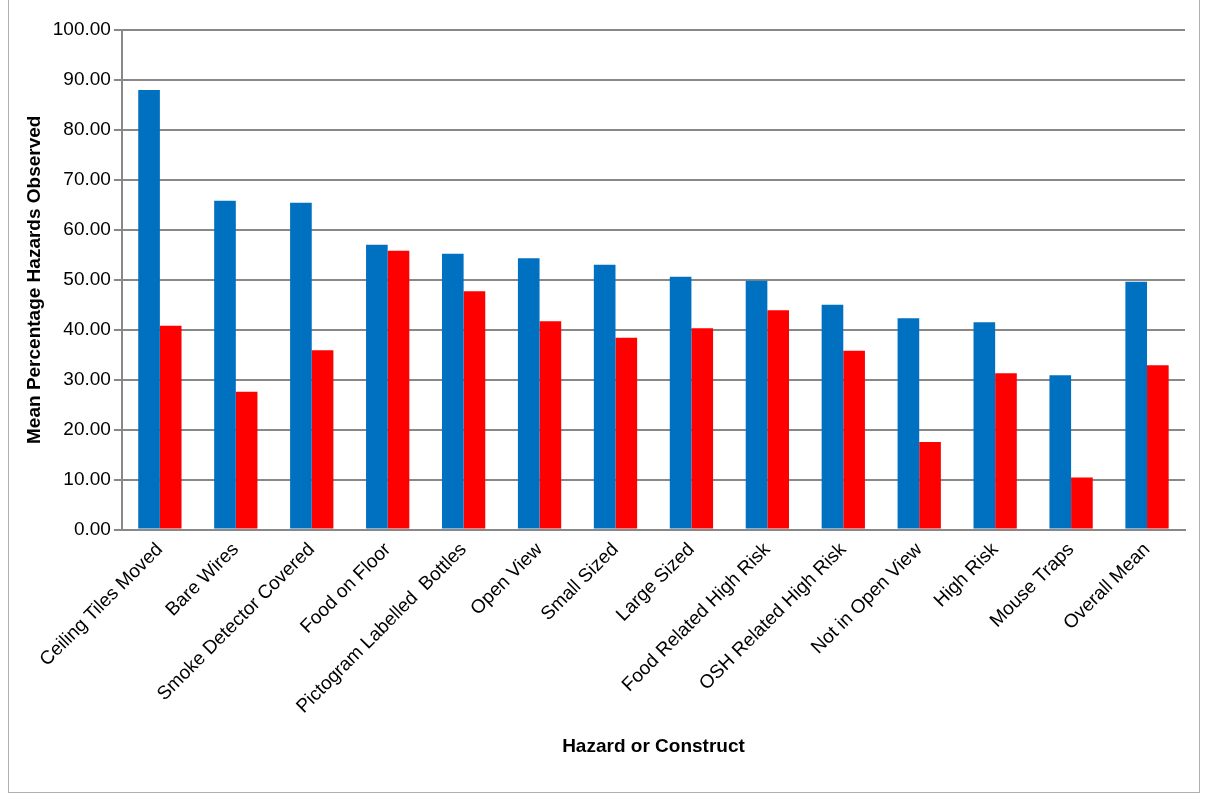  I want to click on x-axis-title: Hazard or Construct, so click(654, 745).